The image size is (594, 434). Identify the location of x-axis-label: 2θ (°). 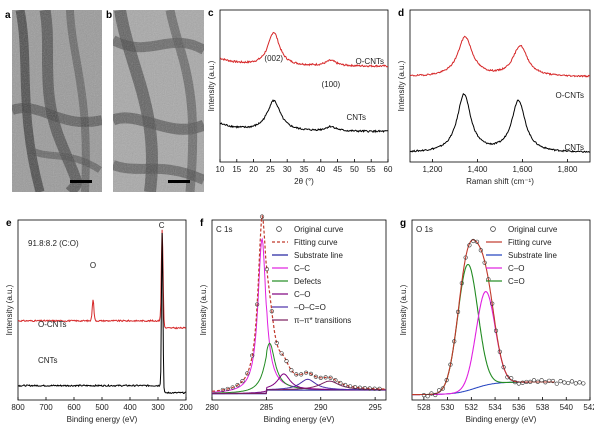
(304, 181).